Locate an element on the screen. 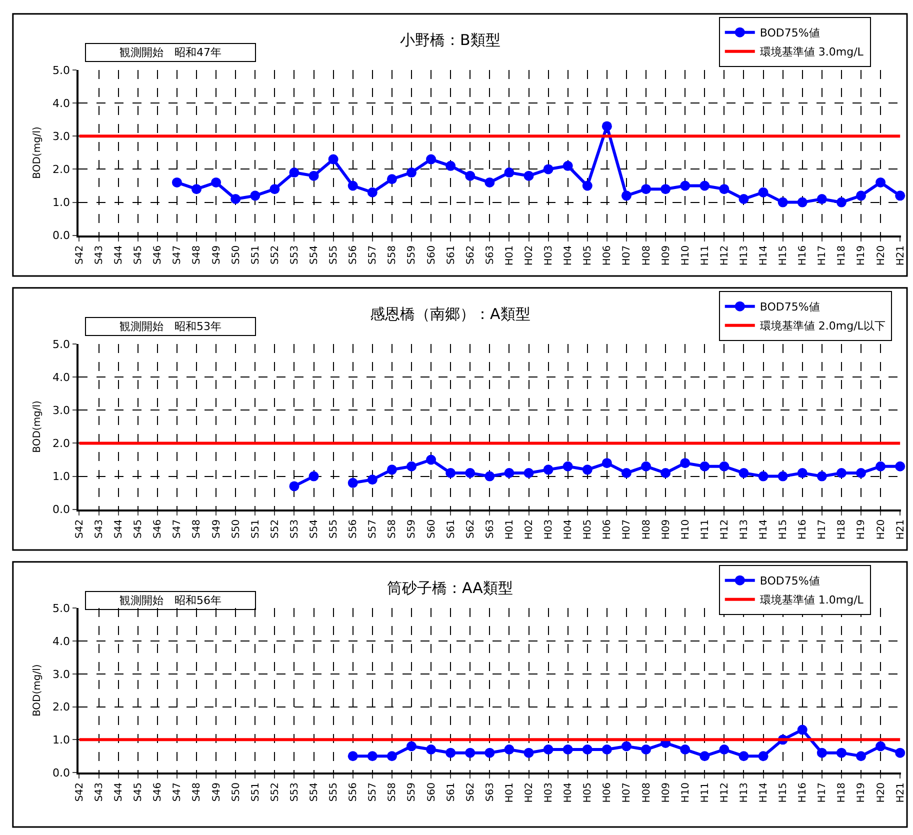  y-tick-label: 4.0 is located at coordinates (61, 103).